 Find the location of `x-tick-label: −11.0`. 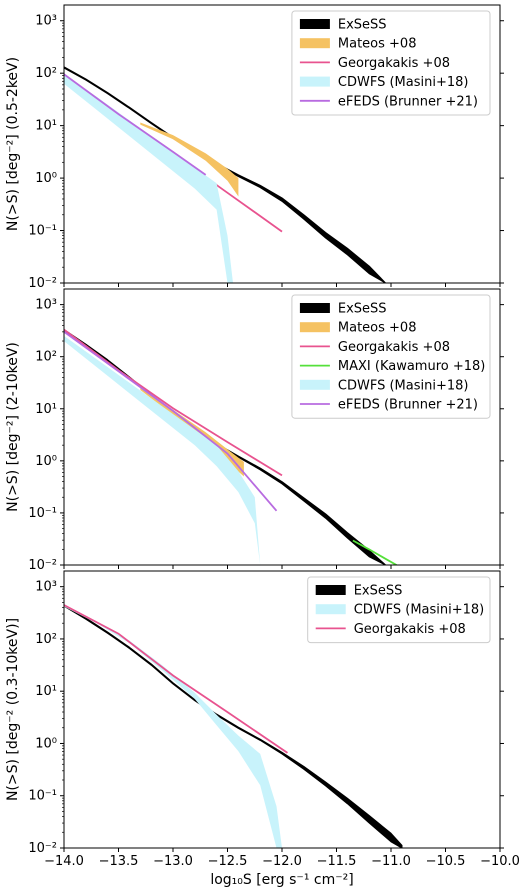

x-tick-label: −11.0 is located at coordinates (391, 861).